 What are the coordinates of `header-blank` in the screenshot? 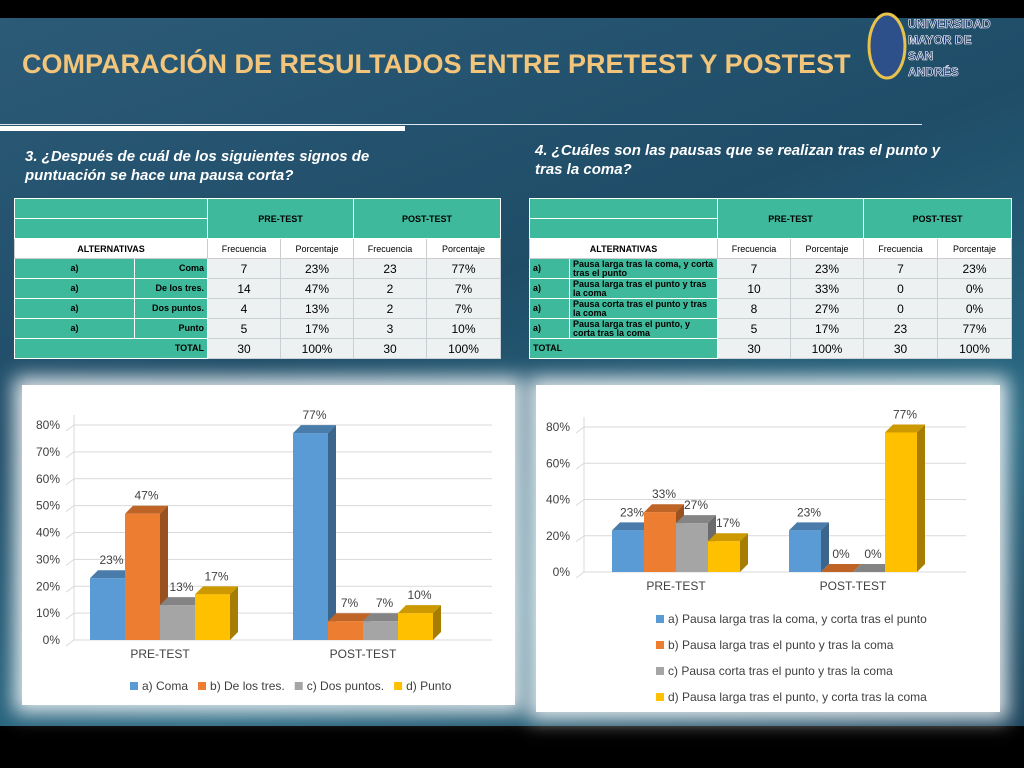 It's located at (623, 208).